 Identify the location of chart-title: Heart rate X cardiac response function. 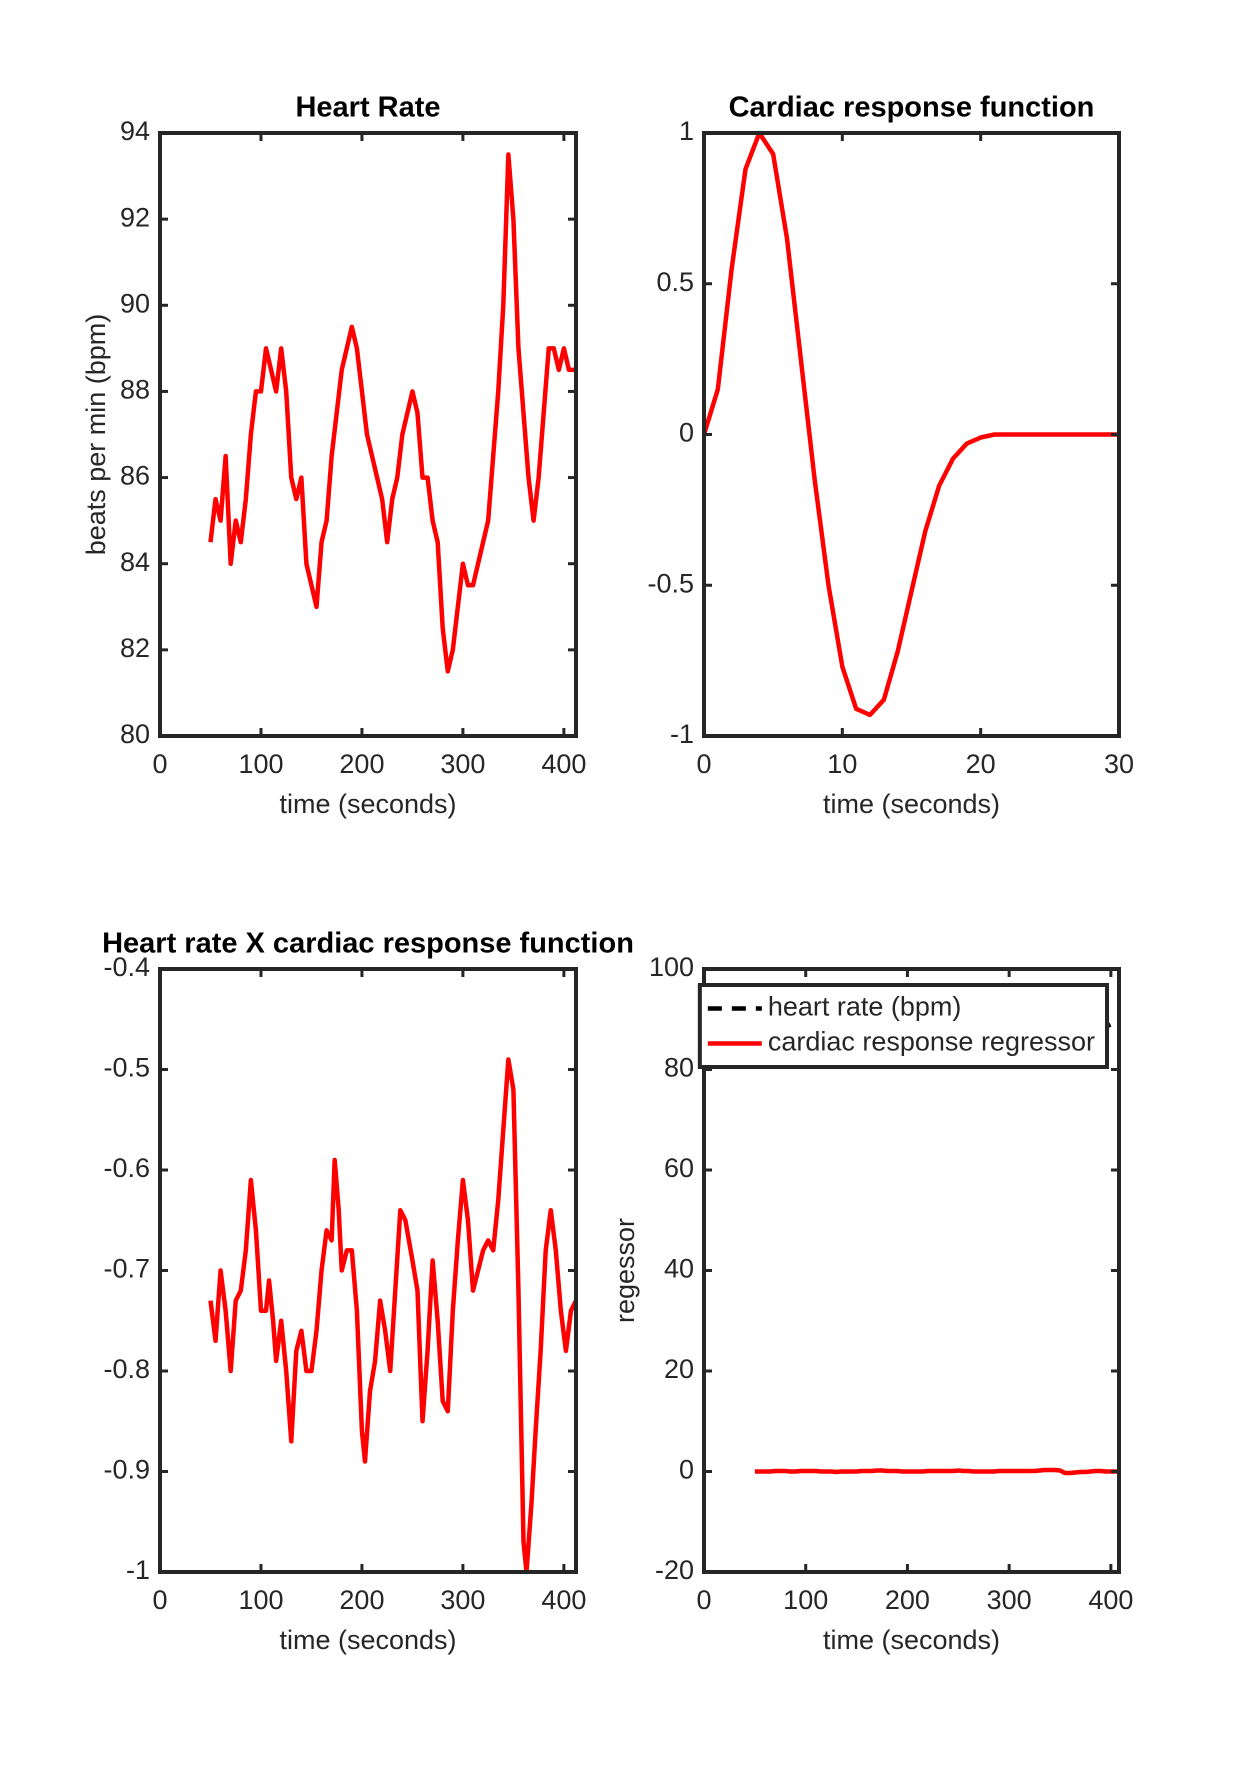
(368, 944).